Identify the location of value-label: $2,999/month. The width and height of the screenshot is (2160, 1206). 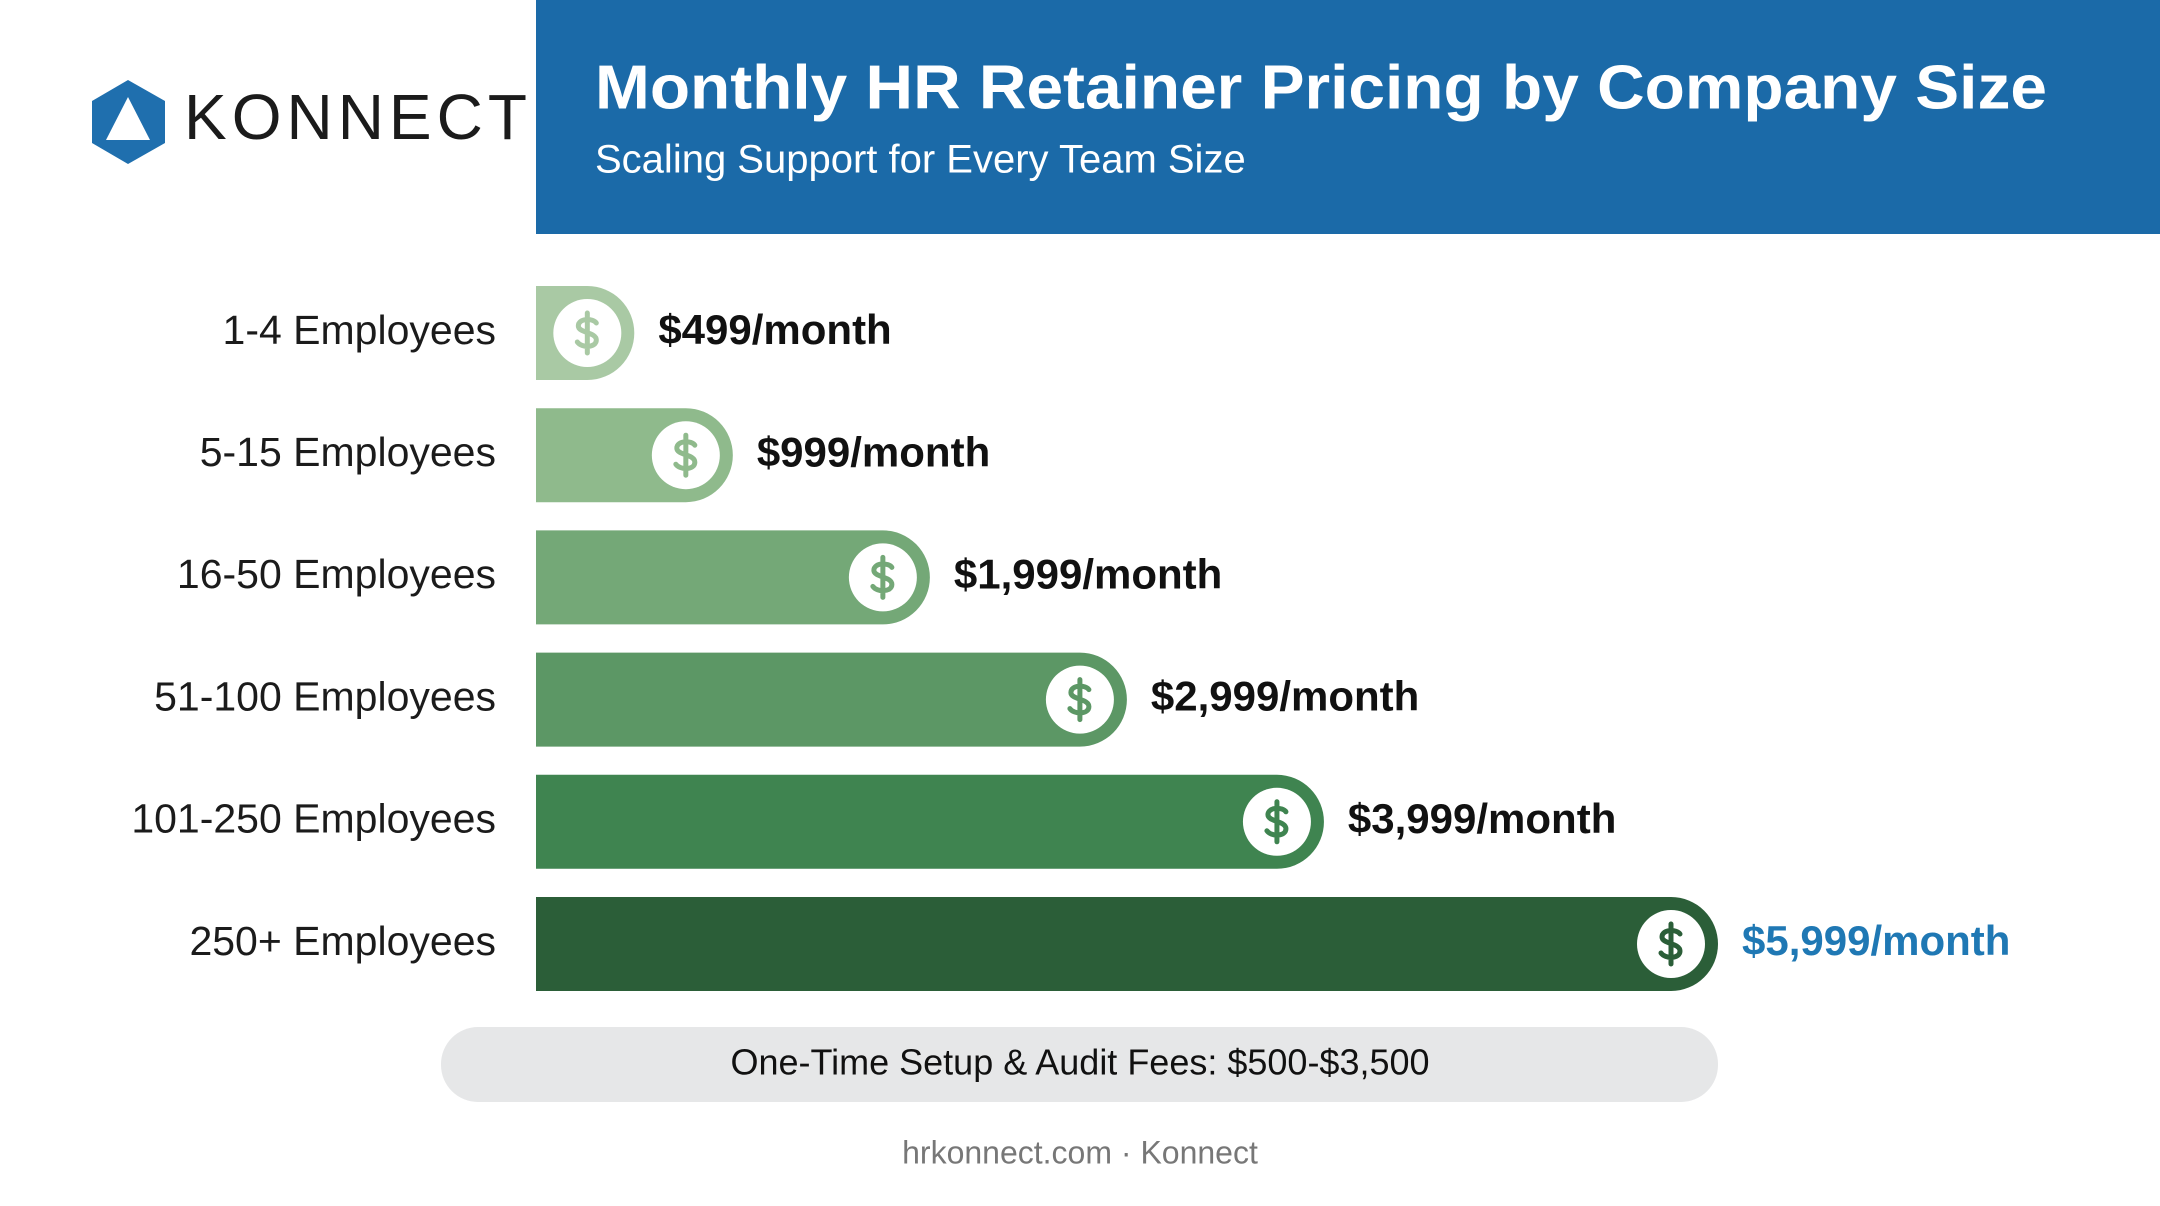
(1285, 696).